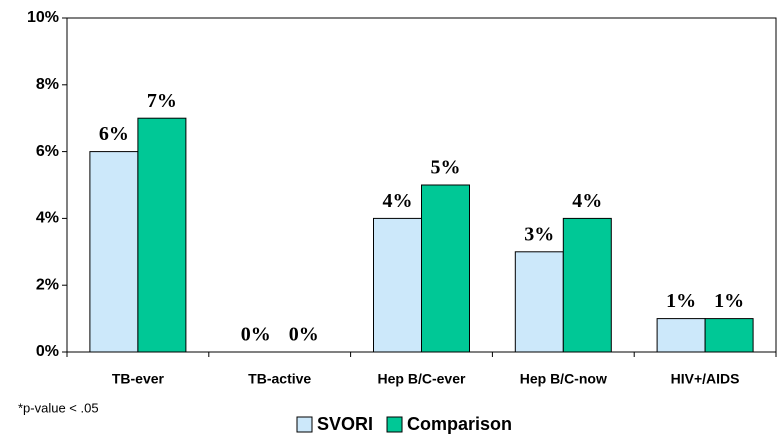 This screenshot has width=777, height=443. Describe the element at coordinates (43, 17) in the screenshot. I see `y-tick-label: 10%` at that location.